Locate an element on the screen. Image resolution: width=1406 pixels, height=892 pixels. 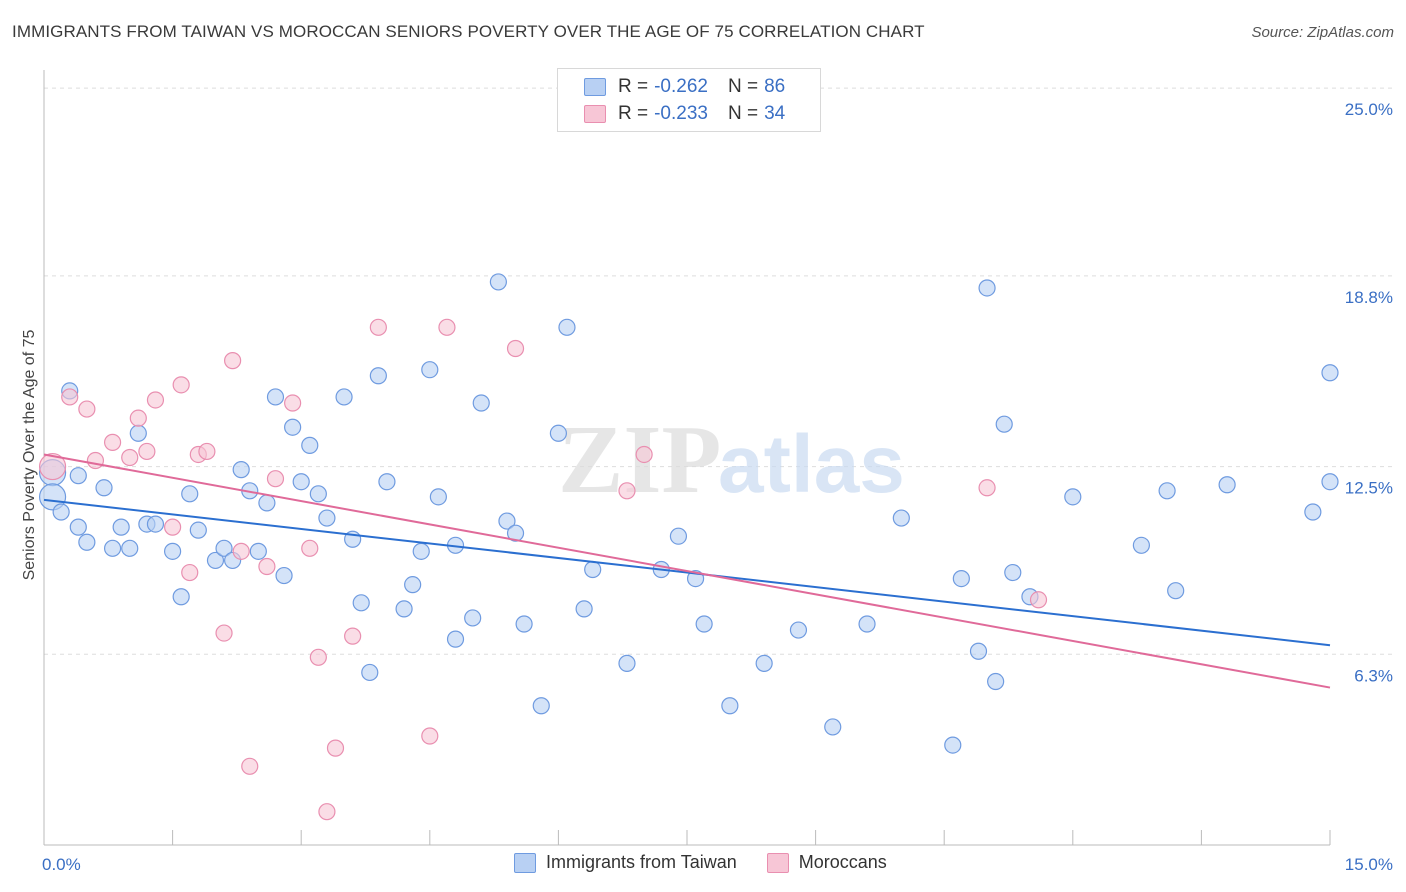
y-tick-label: 25.0% is located at coordinates (1369, 109).